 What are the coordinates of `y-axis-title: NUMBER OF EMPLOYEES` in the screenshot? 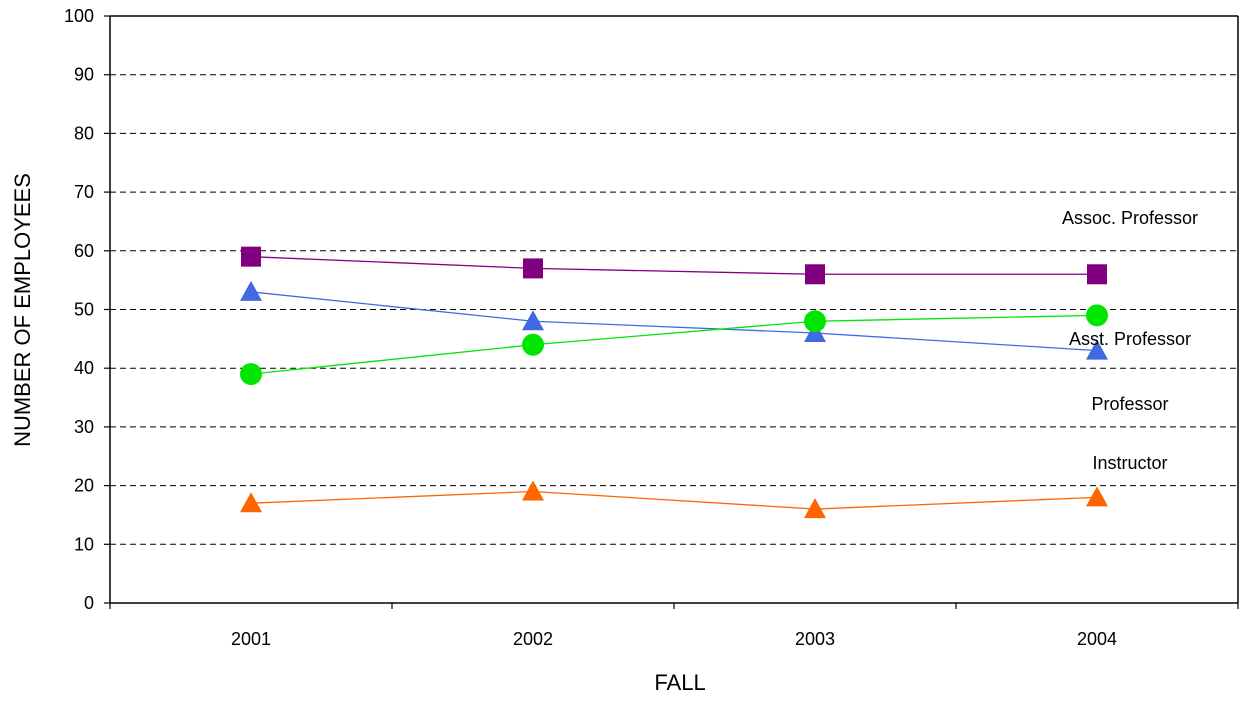 It's located at (22, 310).